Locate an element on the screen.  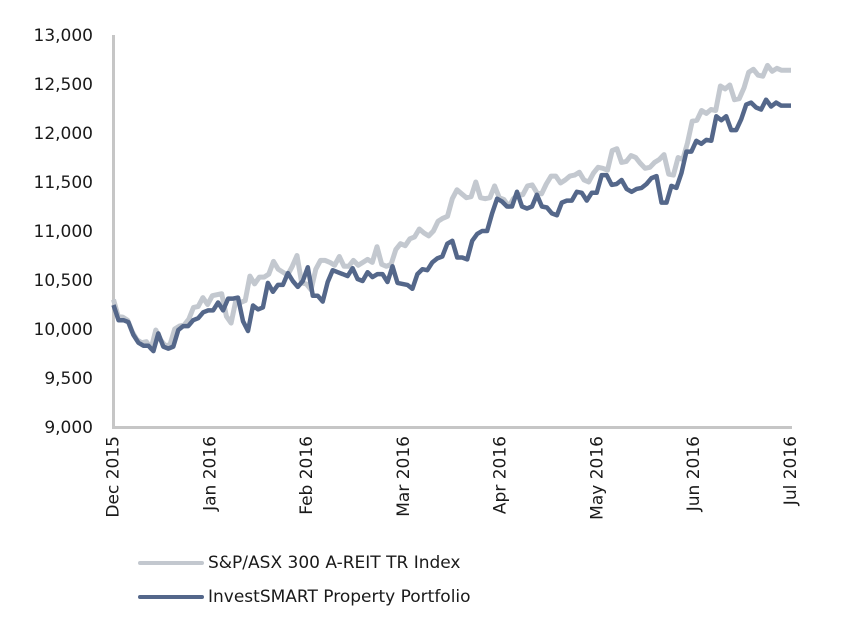
legend-swatch-index is located at coordinates (171, 563).